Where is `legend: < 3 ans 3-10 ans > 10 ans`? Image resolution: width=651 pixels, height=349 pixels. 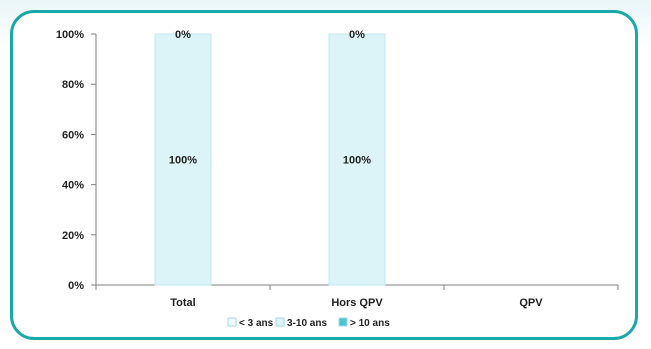 legend: < 3 ans 3-10 ans > 10 ans is located at coordinates (308, 323).